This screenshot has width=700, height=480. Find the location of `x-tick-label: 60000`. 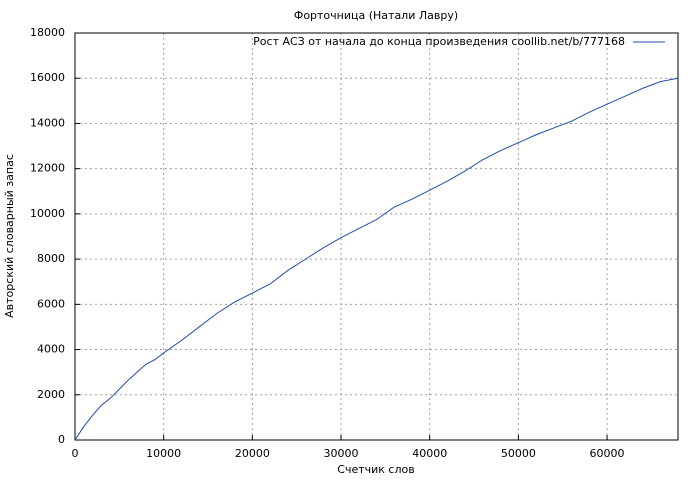

x-tick-label: 60000 is located at coordinates (607, 453).